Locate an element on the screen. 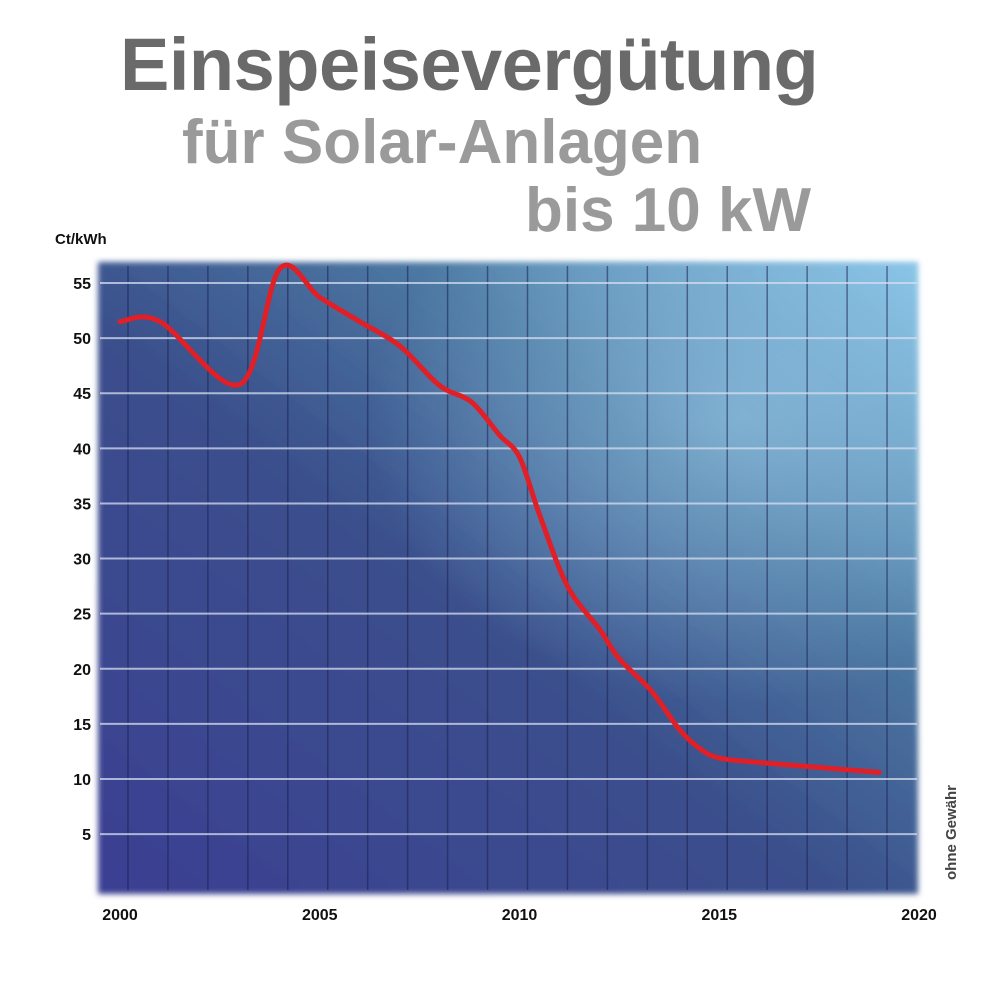 Image resolution: width=1000 pixels, height=1000 pixels. y-tick-label: 45 is located at coordinates (82, 394).